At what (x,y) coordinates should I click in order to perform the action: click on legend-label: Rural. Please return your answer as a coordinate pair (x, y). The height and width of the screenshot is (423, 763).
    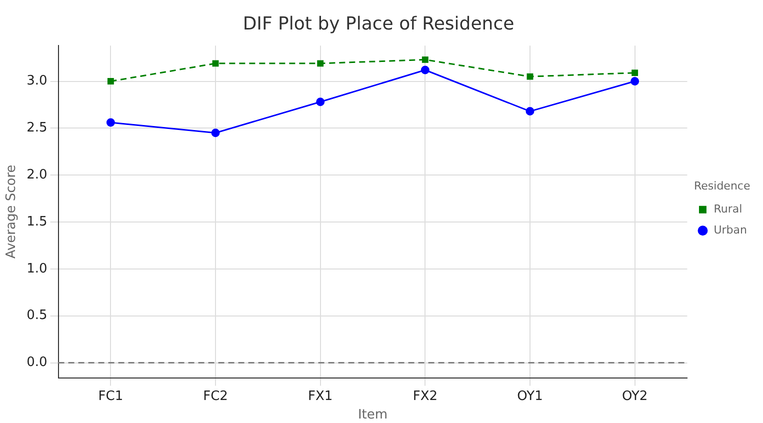
    Looking at the image, I should click on (728, 209).